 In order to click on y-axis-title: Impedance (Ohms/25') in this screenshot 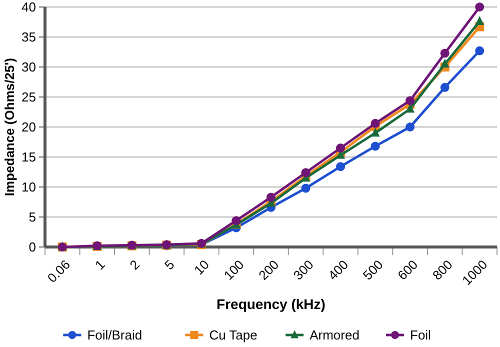, I will do `click(9, 127)`.